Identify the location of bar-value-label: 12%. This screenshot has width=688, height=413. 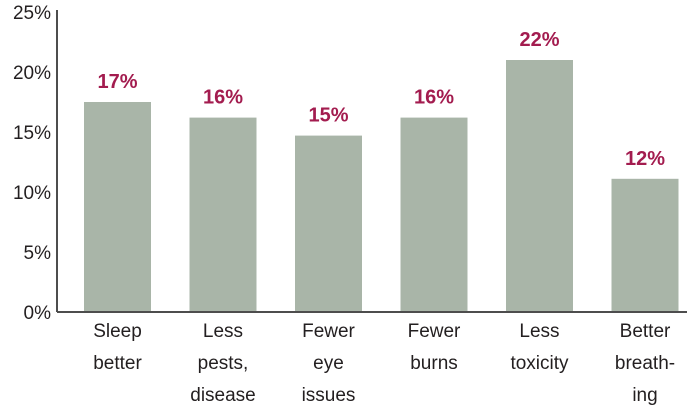
(645, 159).